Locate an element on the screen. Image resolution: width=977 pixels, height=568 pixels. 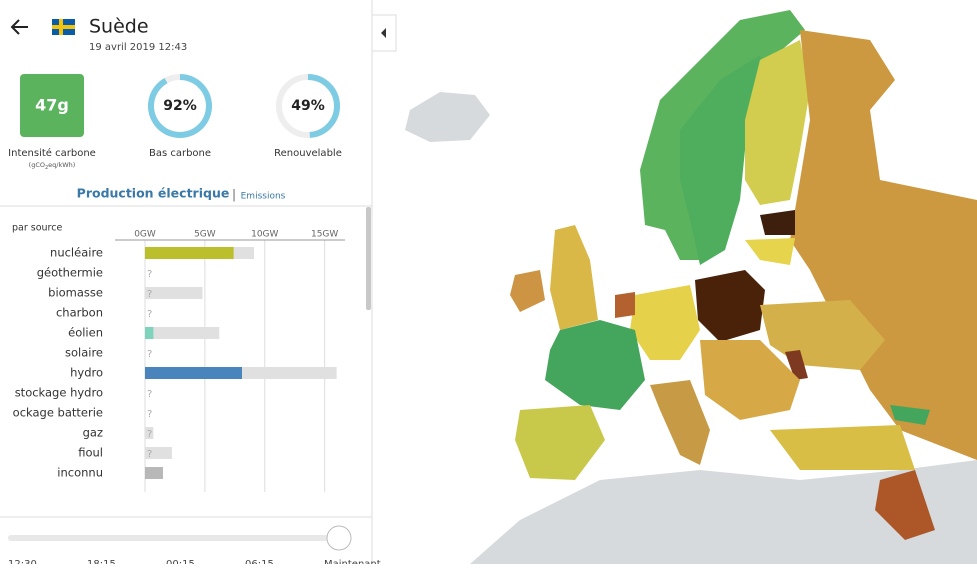
unit-part: eq/kWh) is located at coordinates (61, 165).